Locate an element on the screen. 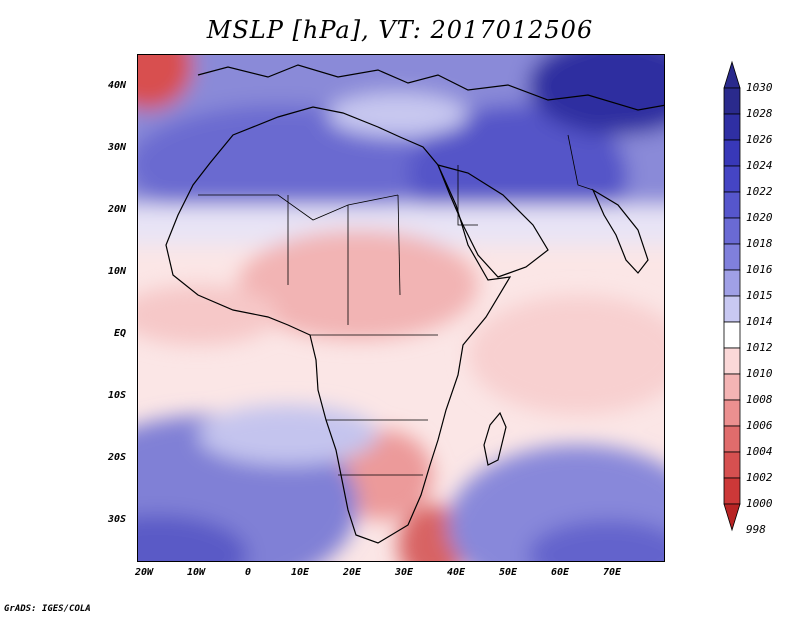 The image size is (800, 618). colorbar is located at coordinates (732, 296).